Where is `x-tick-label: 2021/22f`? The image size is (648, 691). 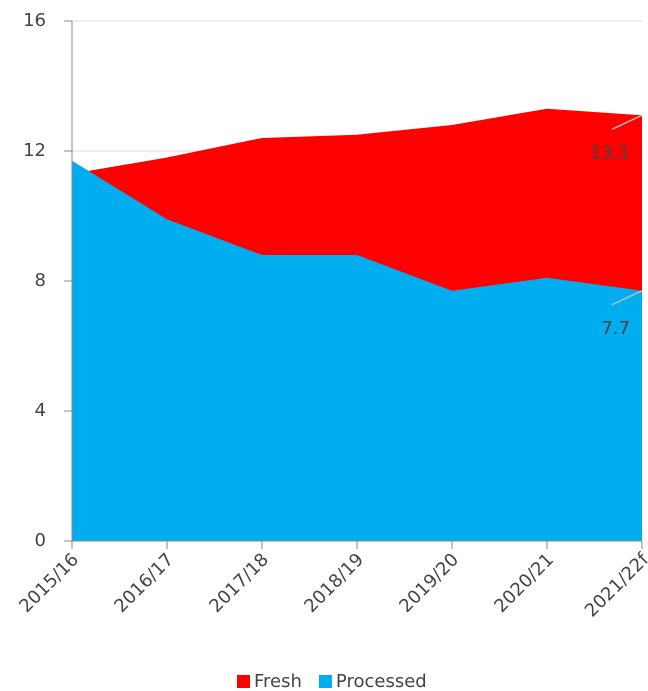
x-tick-label: 2021/22f is located at coordinates (614, 585).